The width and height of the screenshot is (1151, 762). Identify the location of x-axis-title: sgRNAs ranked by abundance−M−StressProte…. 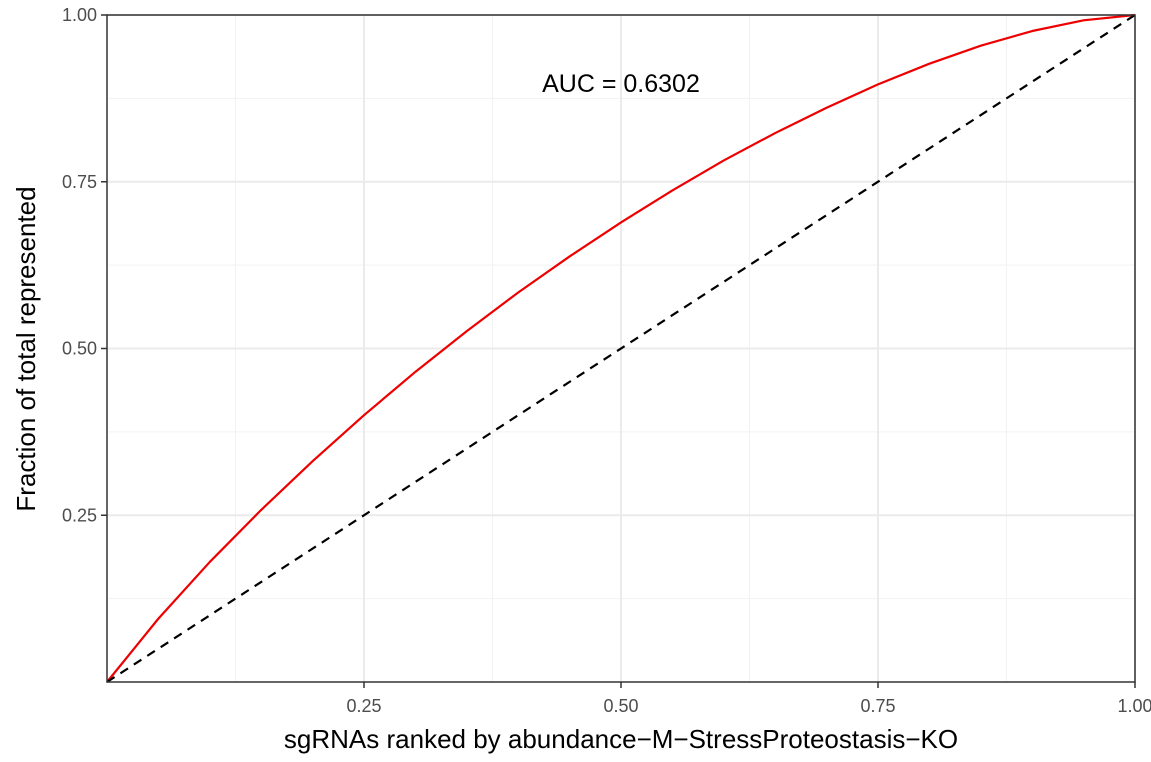
(621, 739).